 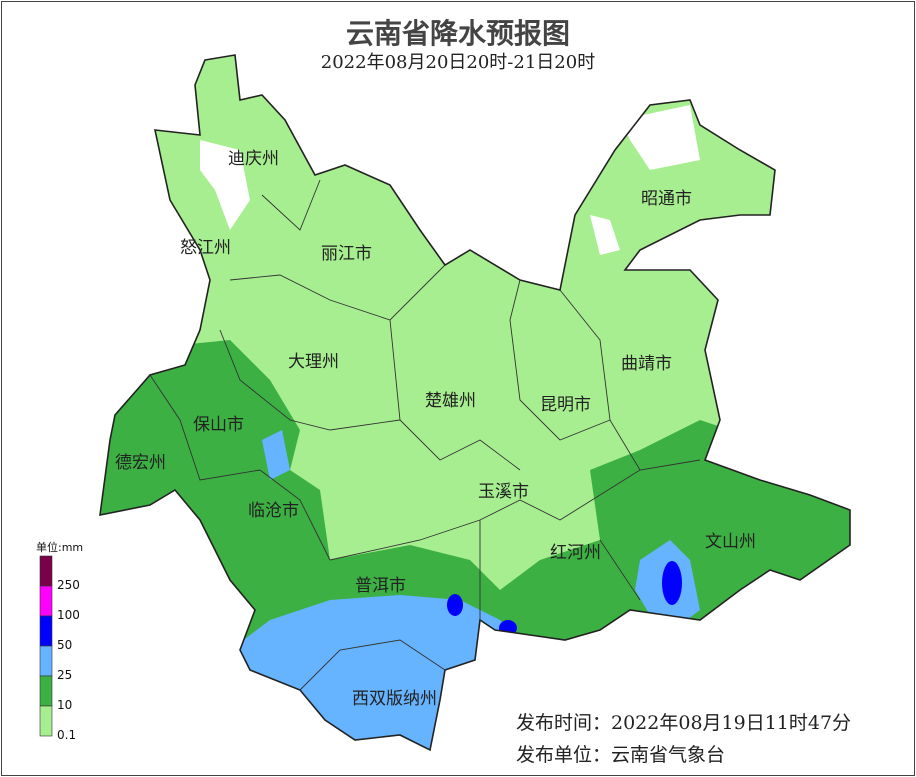 What do you see at coordinates (458, 62) in the screenshot?
I see `map-subtitle: 2022年08月20日20时-21日20时` at bounding box center [458, 62].